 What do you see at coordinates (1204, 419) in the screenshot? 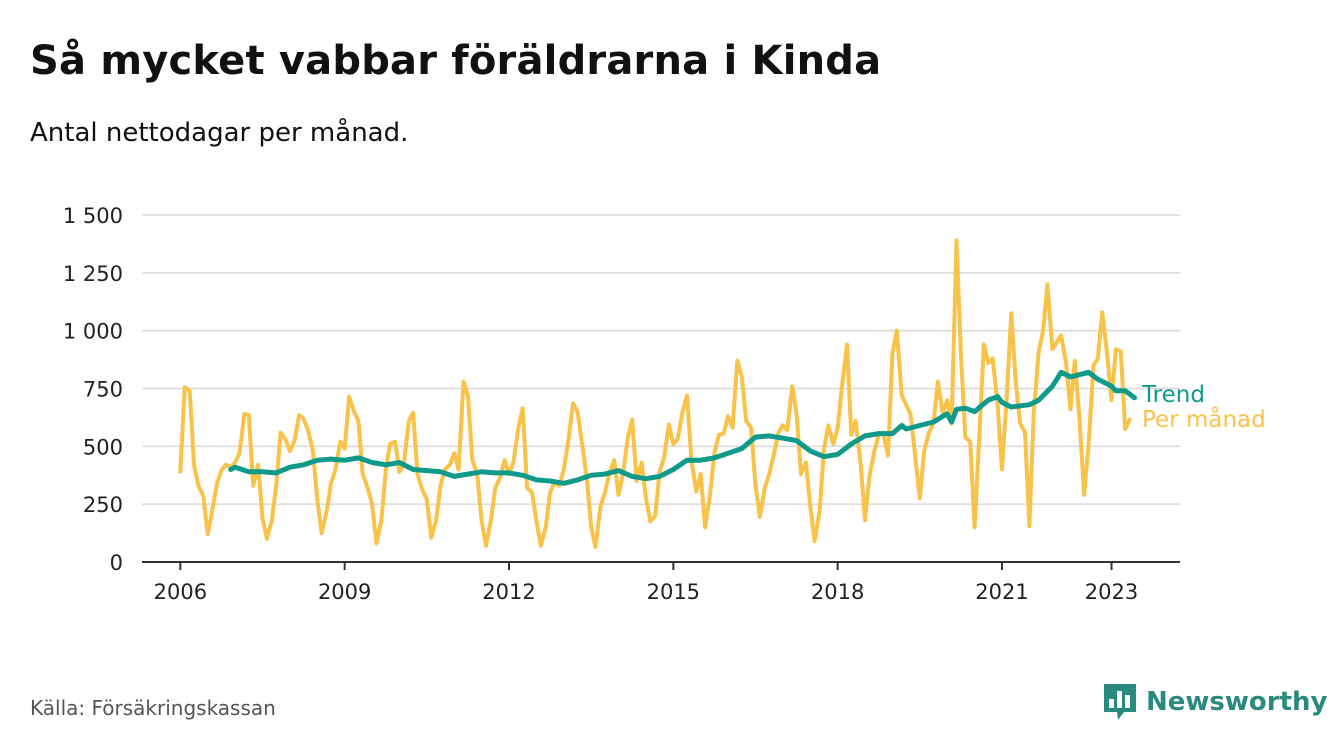
I see `monthly-label: Per månad` at bounding box center [1204, 419].